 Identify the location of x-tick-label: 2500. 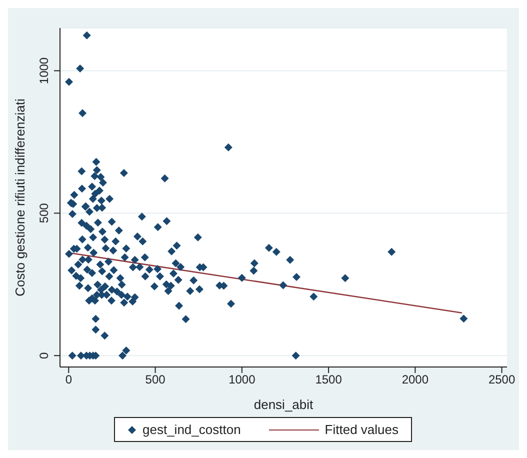
(502, 379).